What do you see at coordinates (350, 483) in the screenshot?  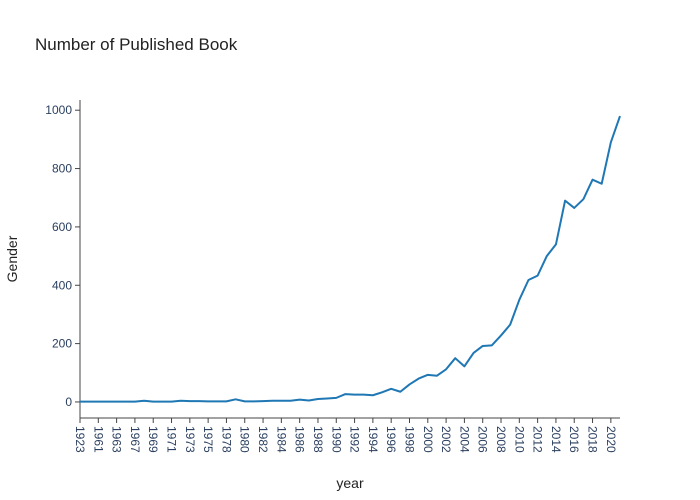 I see `x-axis-title: year` at bounding box center [350, 483].